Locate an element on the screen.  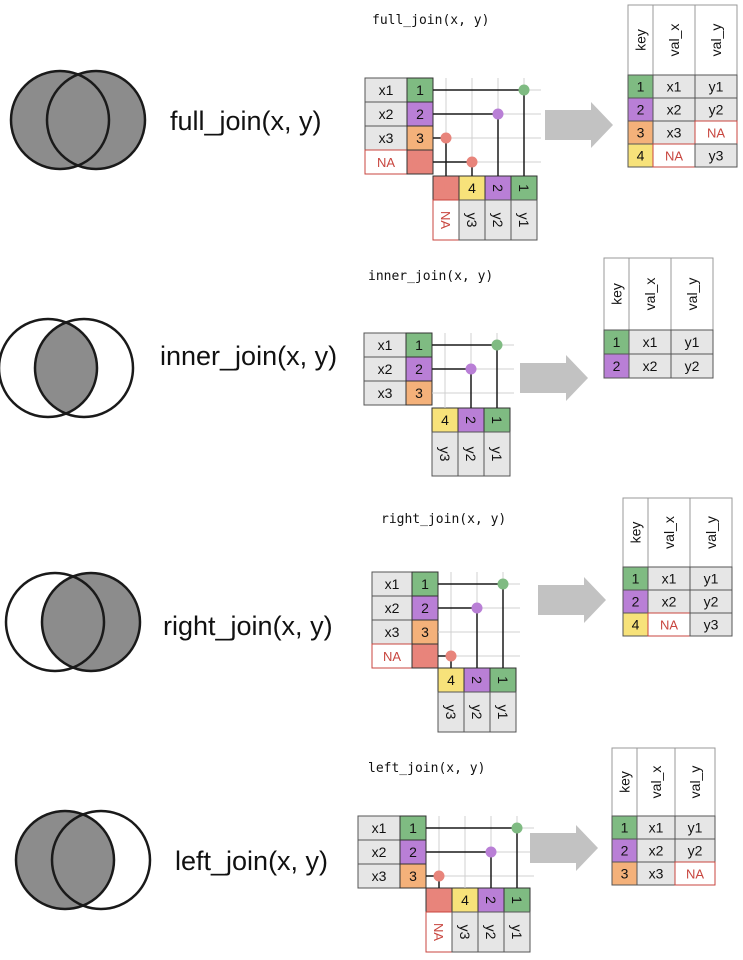
left-y-table: NA NA 4 y3 2 y2 1 y1 is located at coordinates (478, 920).